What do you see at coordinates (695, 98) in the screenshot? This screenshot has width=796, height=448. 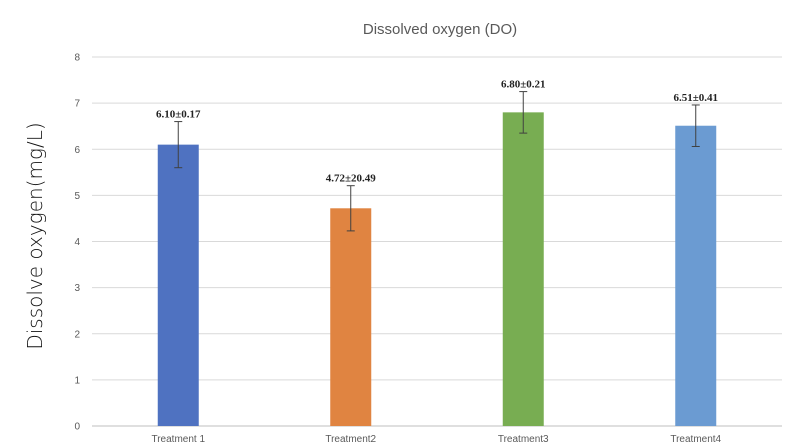 I see `data-label: 6.51±0.41` at bounding box center [695, 98].